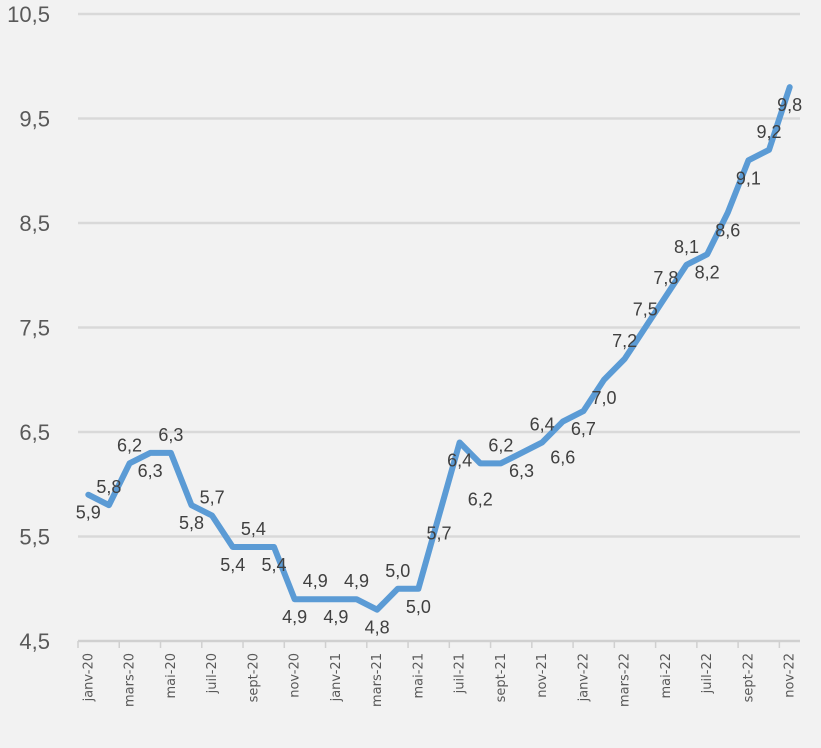 Image resolution: width=821 pixels, height=748 pixels. What do you see at coordinates (666, 675) in the screenshot?
I see `x-tick-label: mai-22` at bounding box center [666, 675].